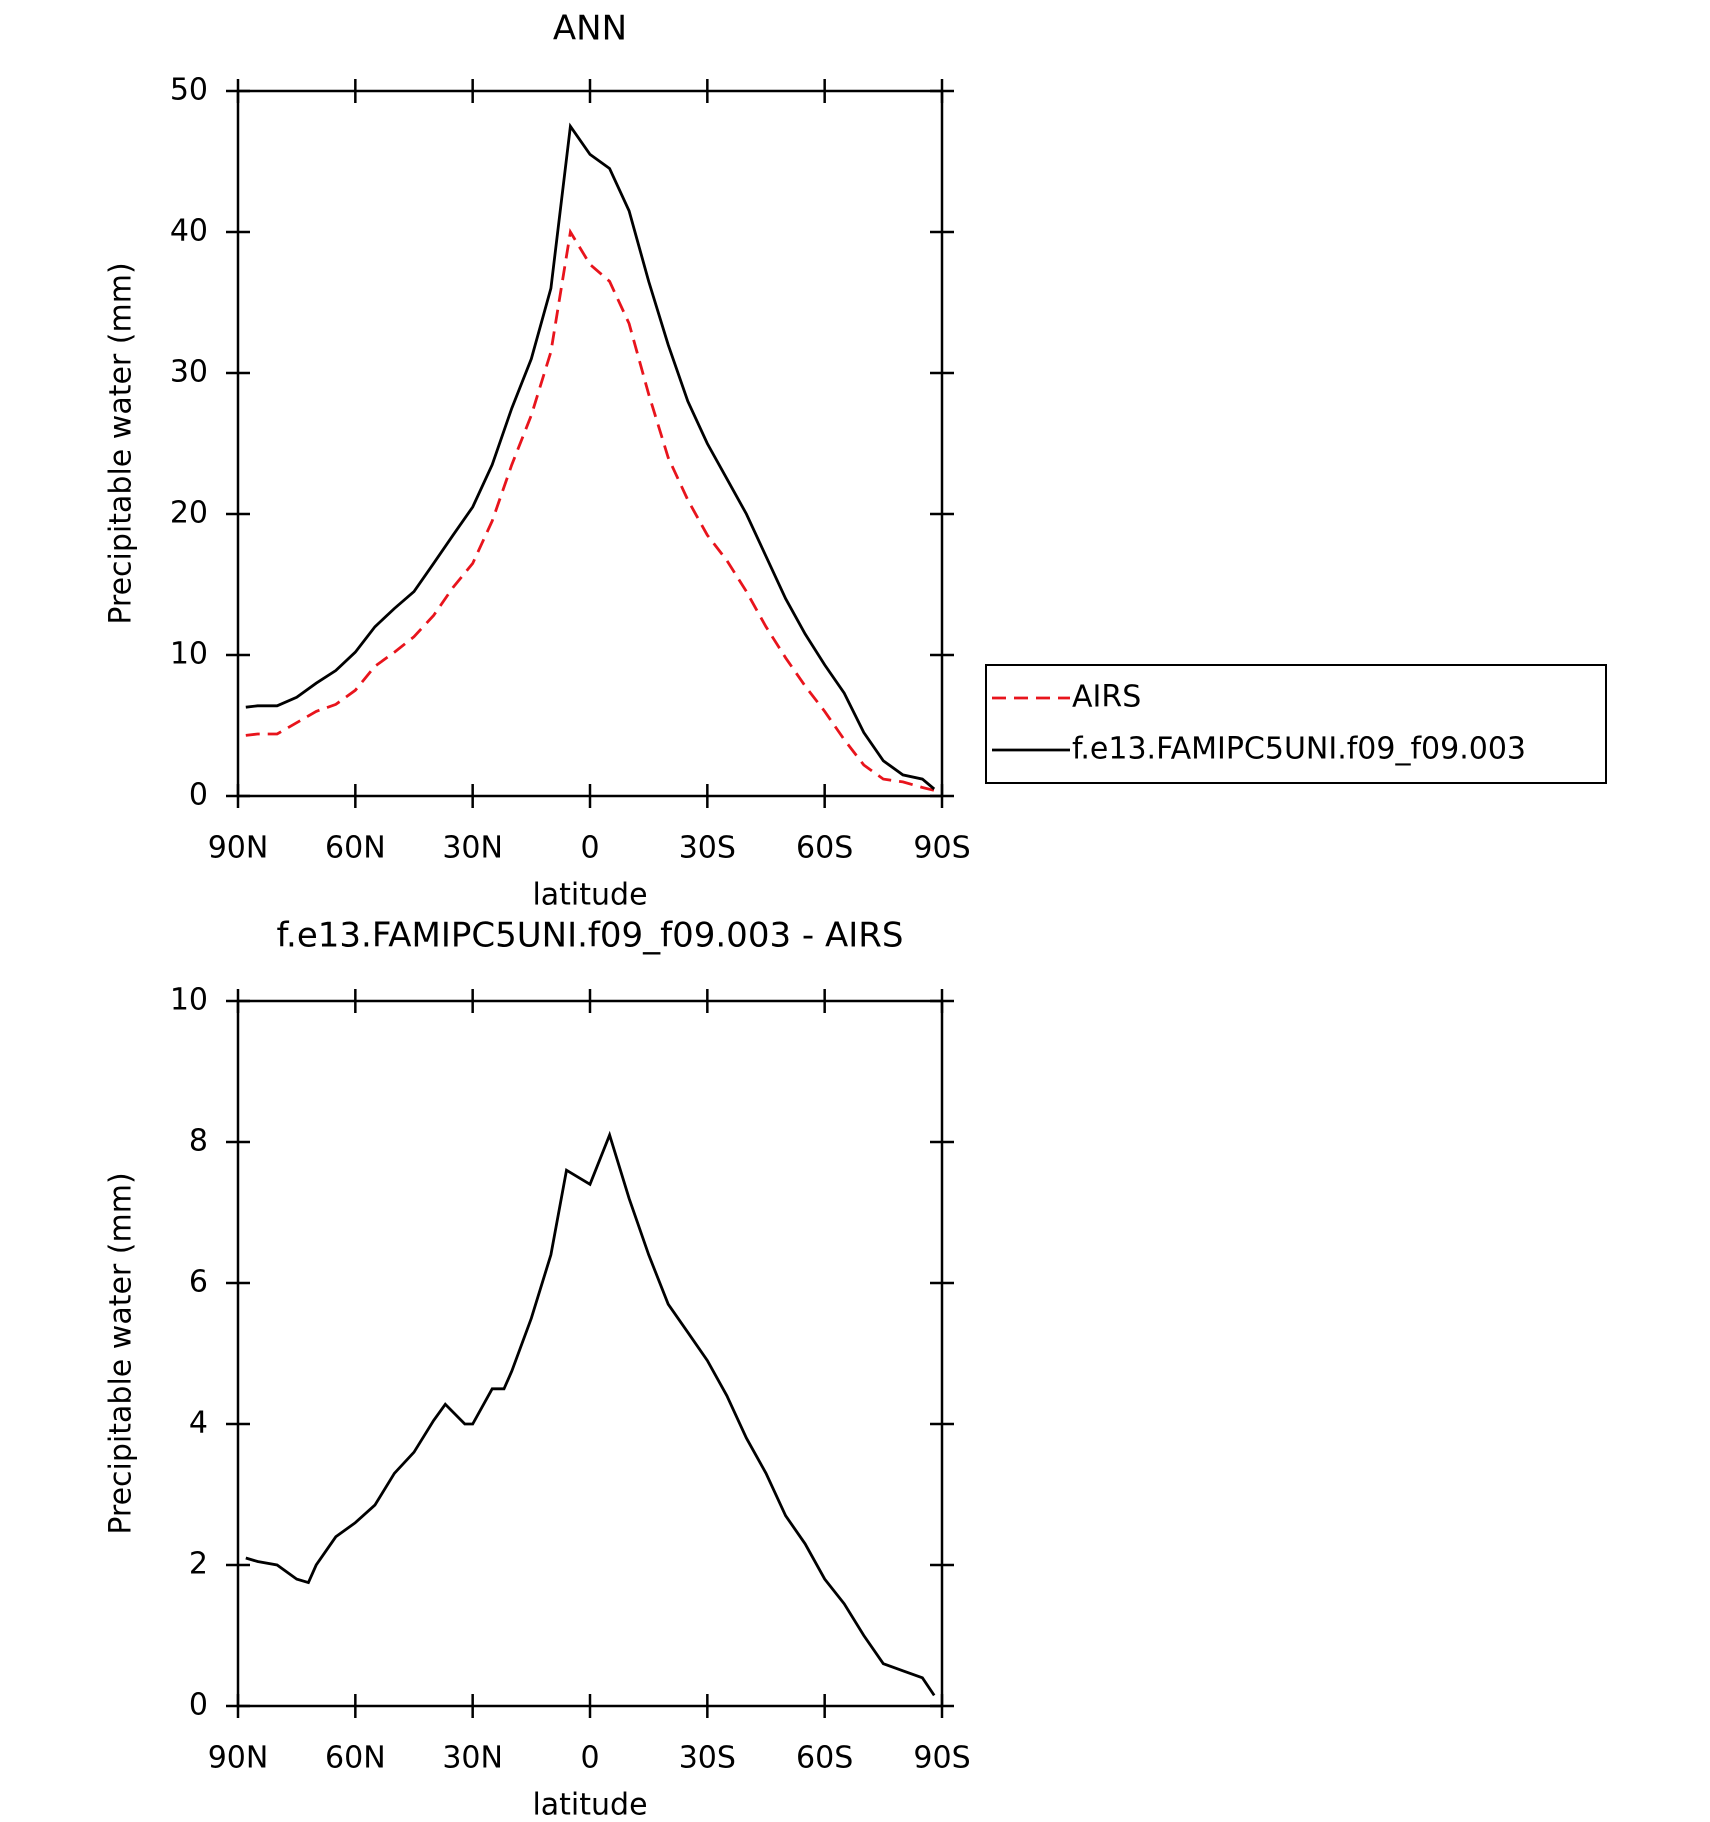 This screenshot has width=1710, height=1822. I want to click on y-tick-label: 2, so click(198, 1564).